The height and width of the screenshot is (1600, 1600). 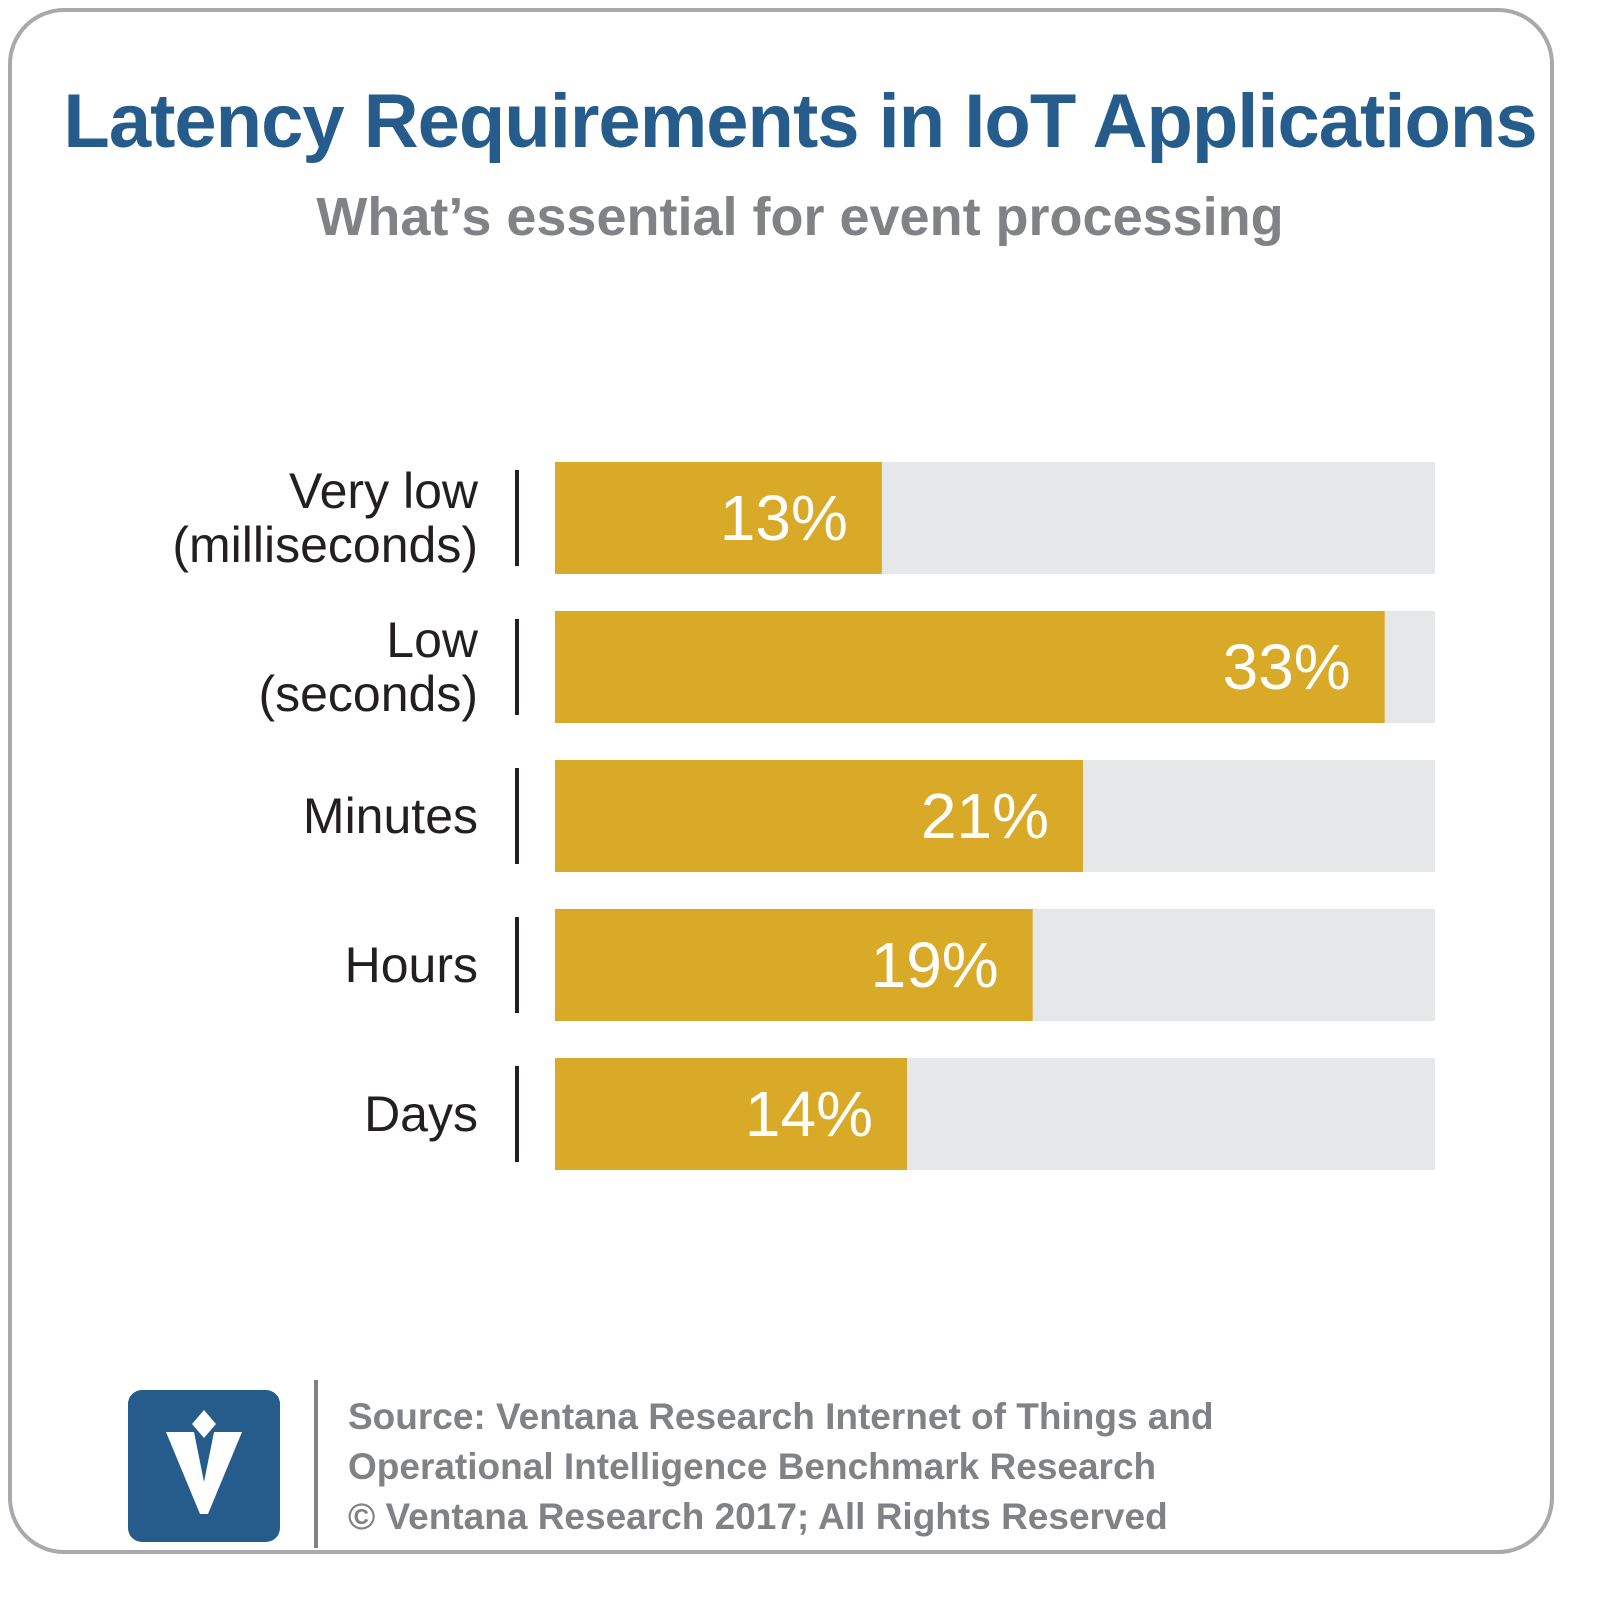 What do you see at coordinates (421, 1114) in the screenshot?
I see `category-label: Days` at bounding box center [421, 1114].